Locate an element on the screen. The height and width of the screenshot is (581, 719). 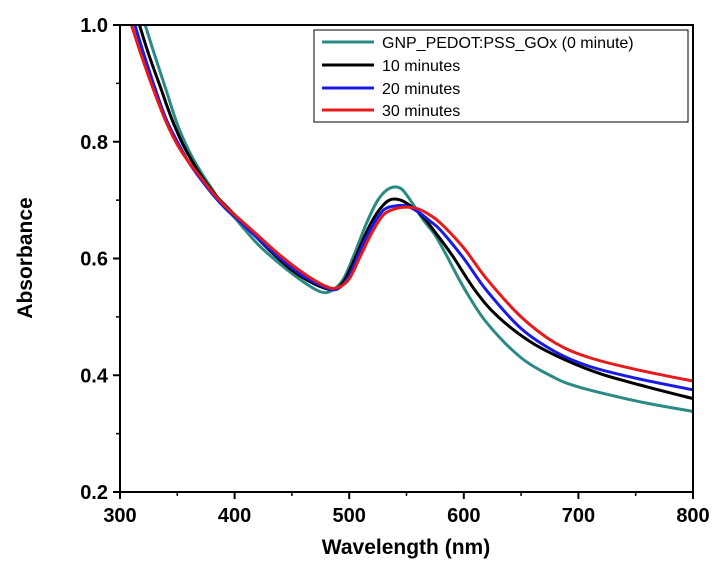
legend-label-4: 30 minutes is located at coordinates (421, 111).